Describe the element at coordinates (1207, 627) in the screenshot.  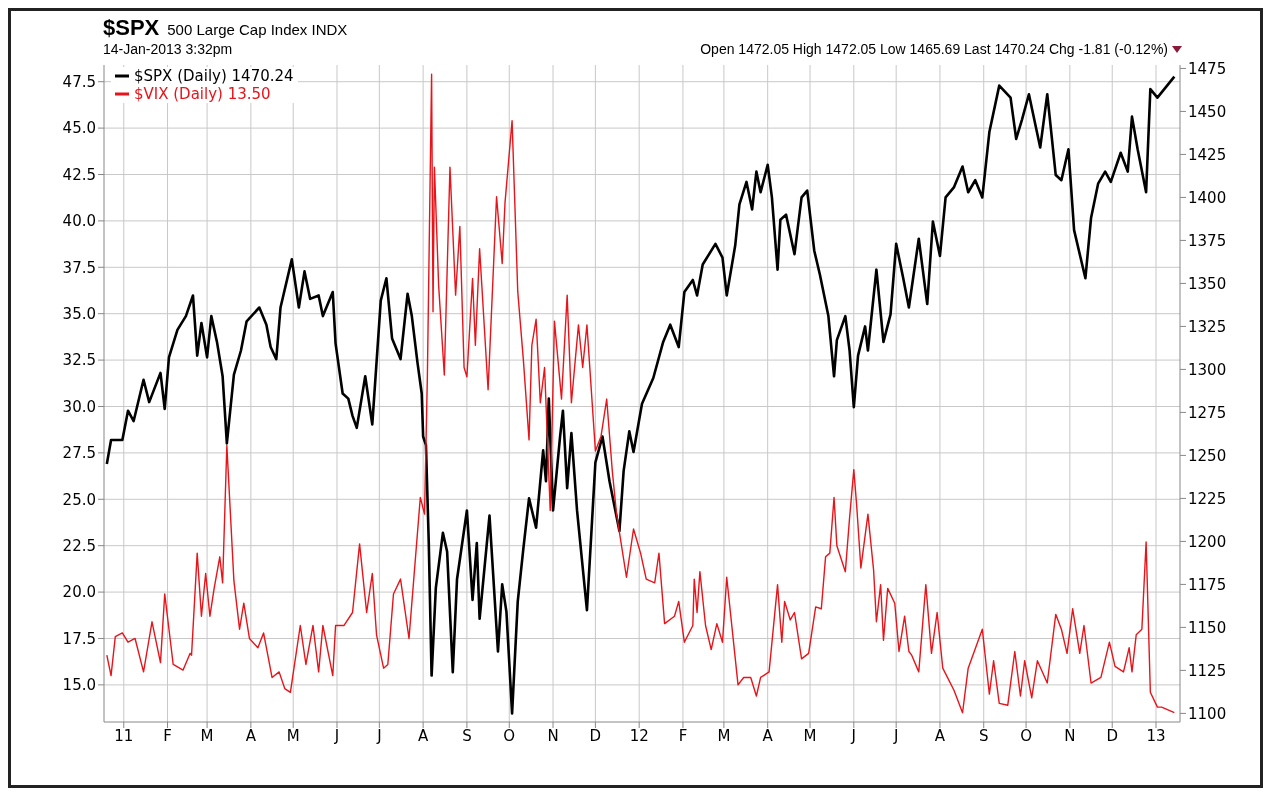
I see `y2-tick-label: 1150` at that location.